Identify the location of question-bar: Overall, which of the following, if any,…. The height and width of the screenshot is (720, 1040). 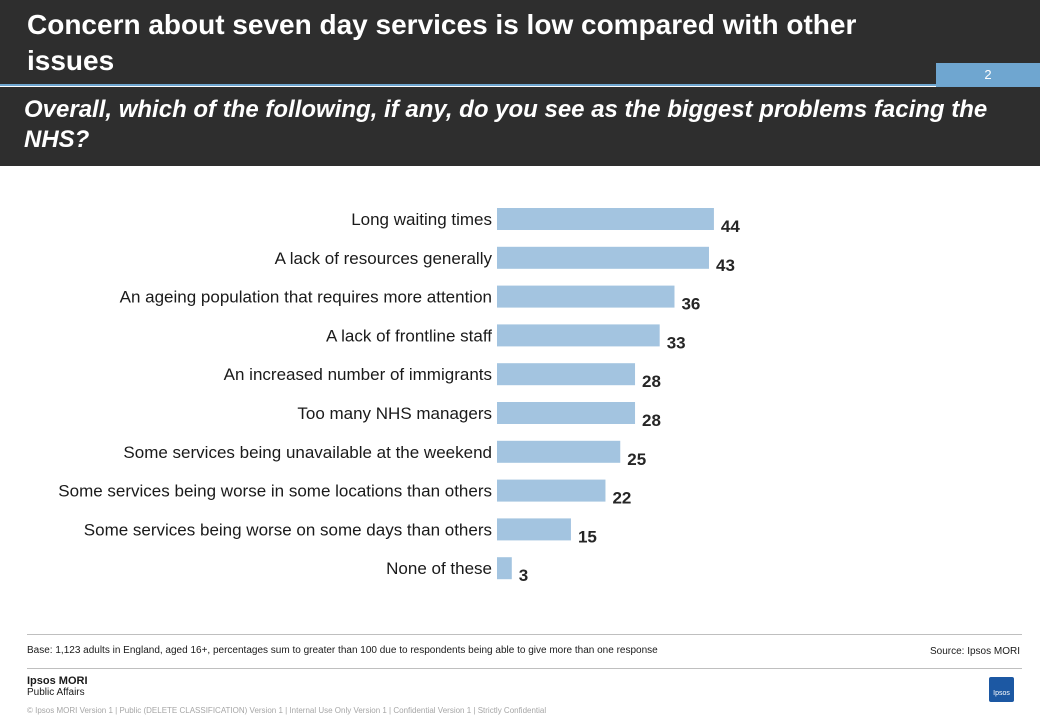
(520, 126).